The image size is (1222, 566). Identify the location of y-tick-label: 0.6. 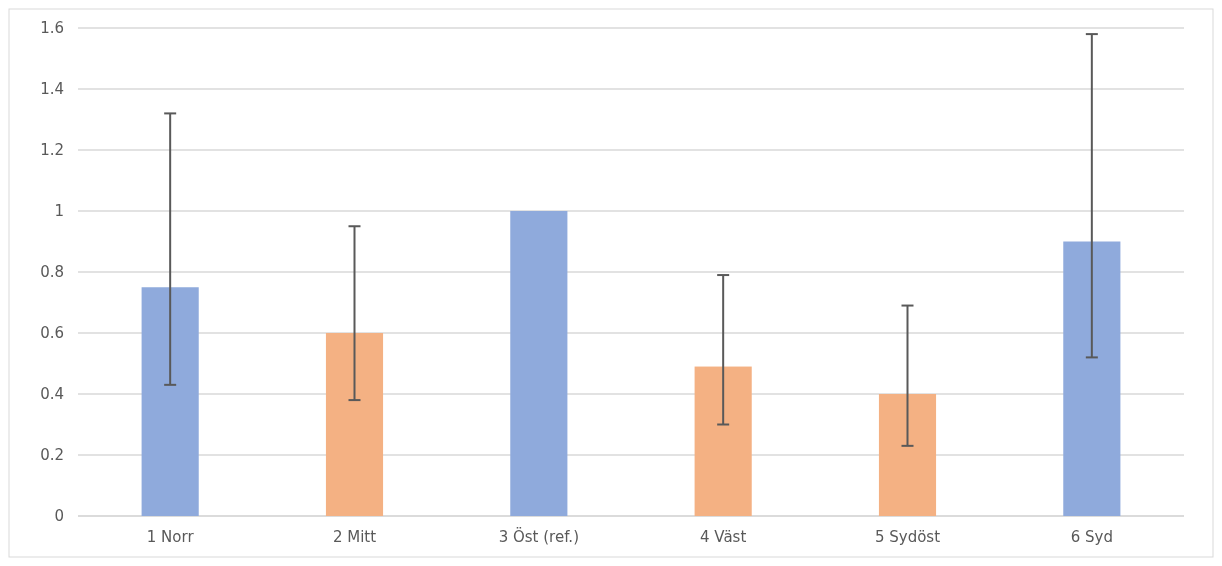
(52, 333).